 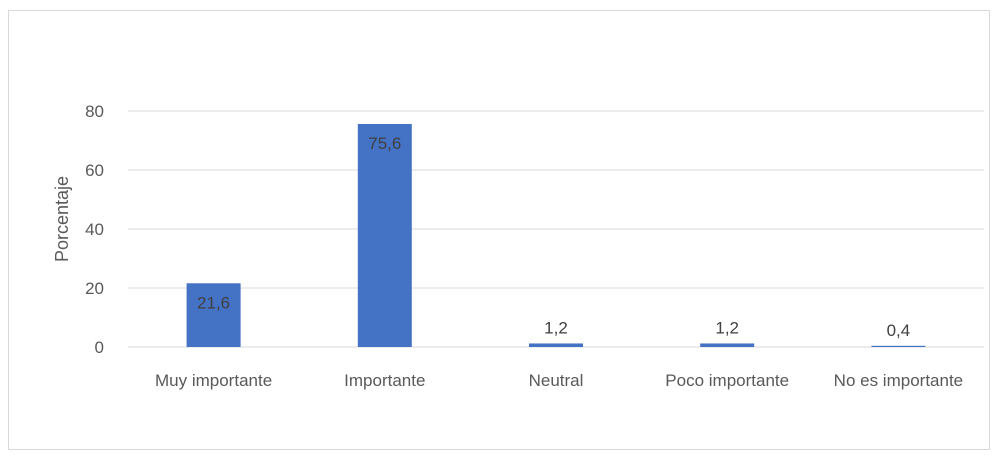 What do you see at coordinates (62, 219) in the screenshot?
I see `y-axis-label: Porcentaje` at bounding box center [62, 219].